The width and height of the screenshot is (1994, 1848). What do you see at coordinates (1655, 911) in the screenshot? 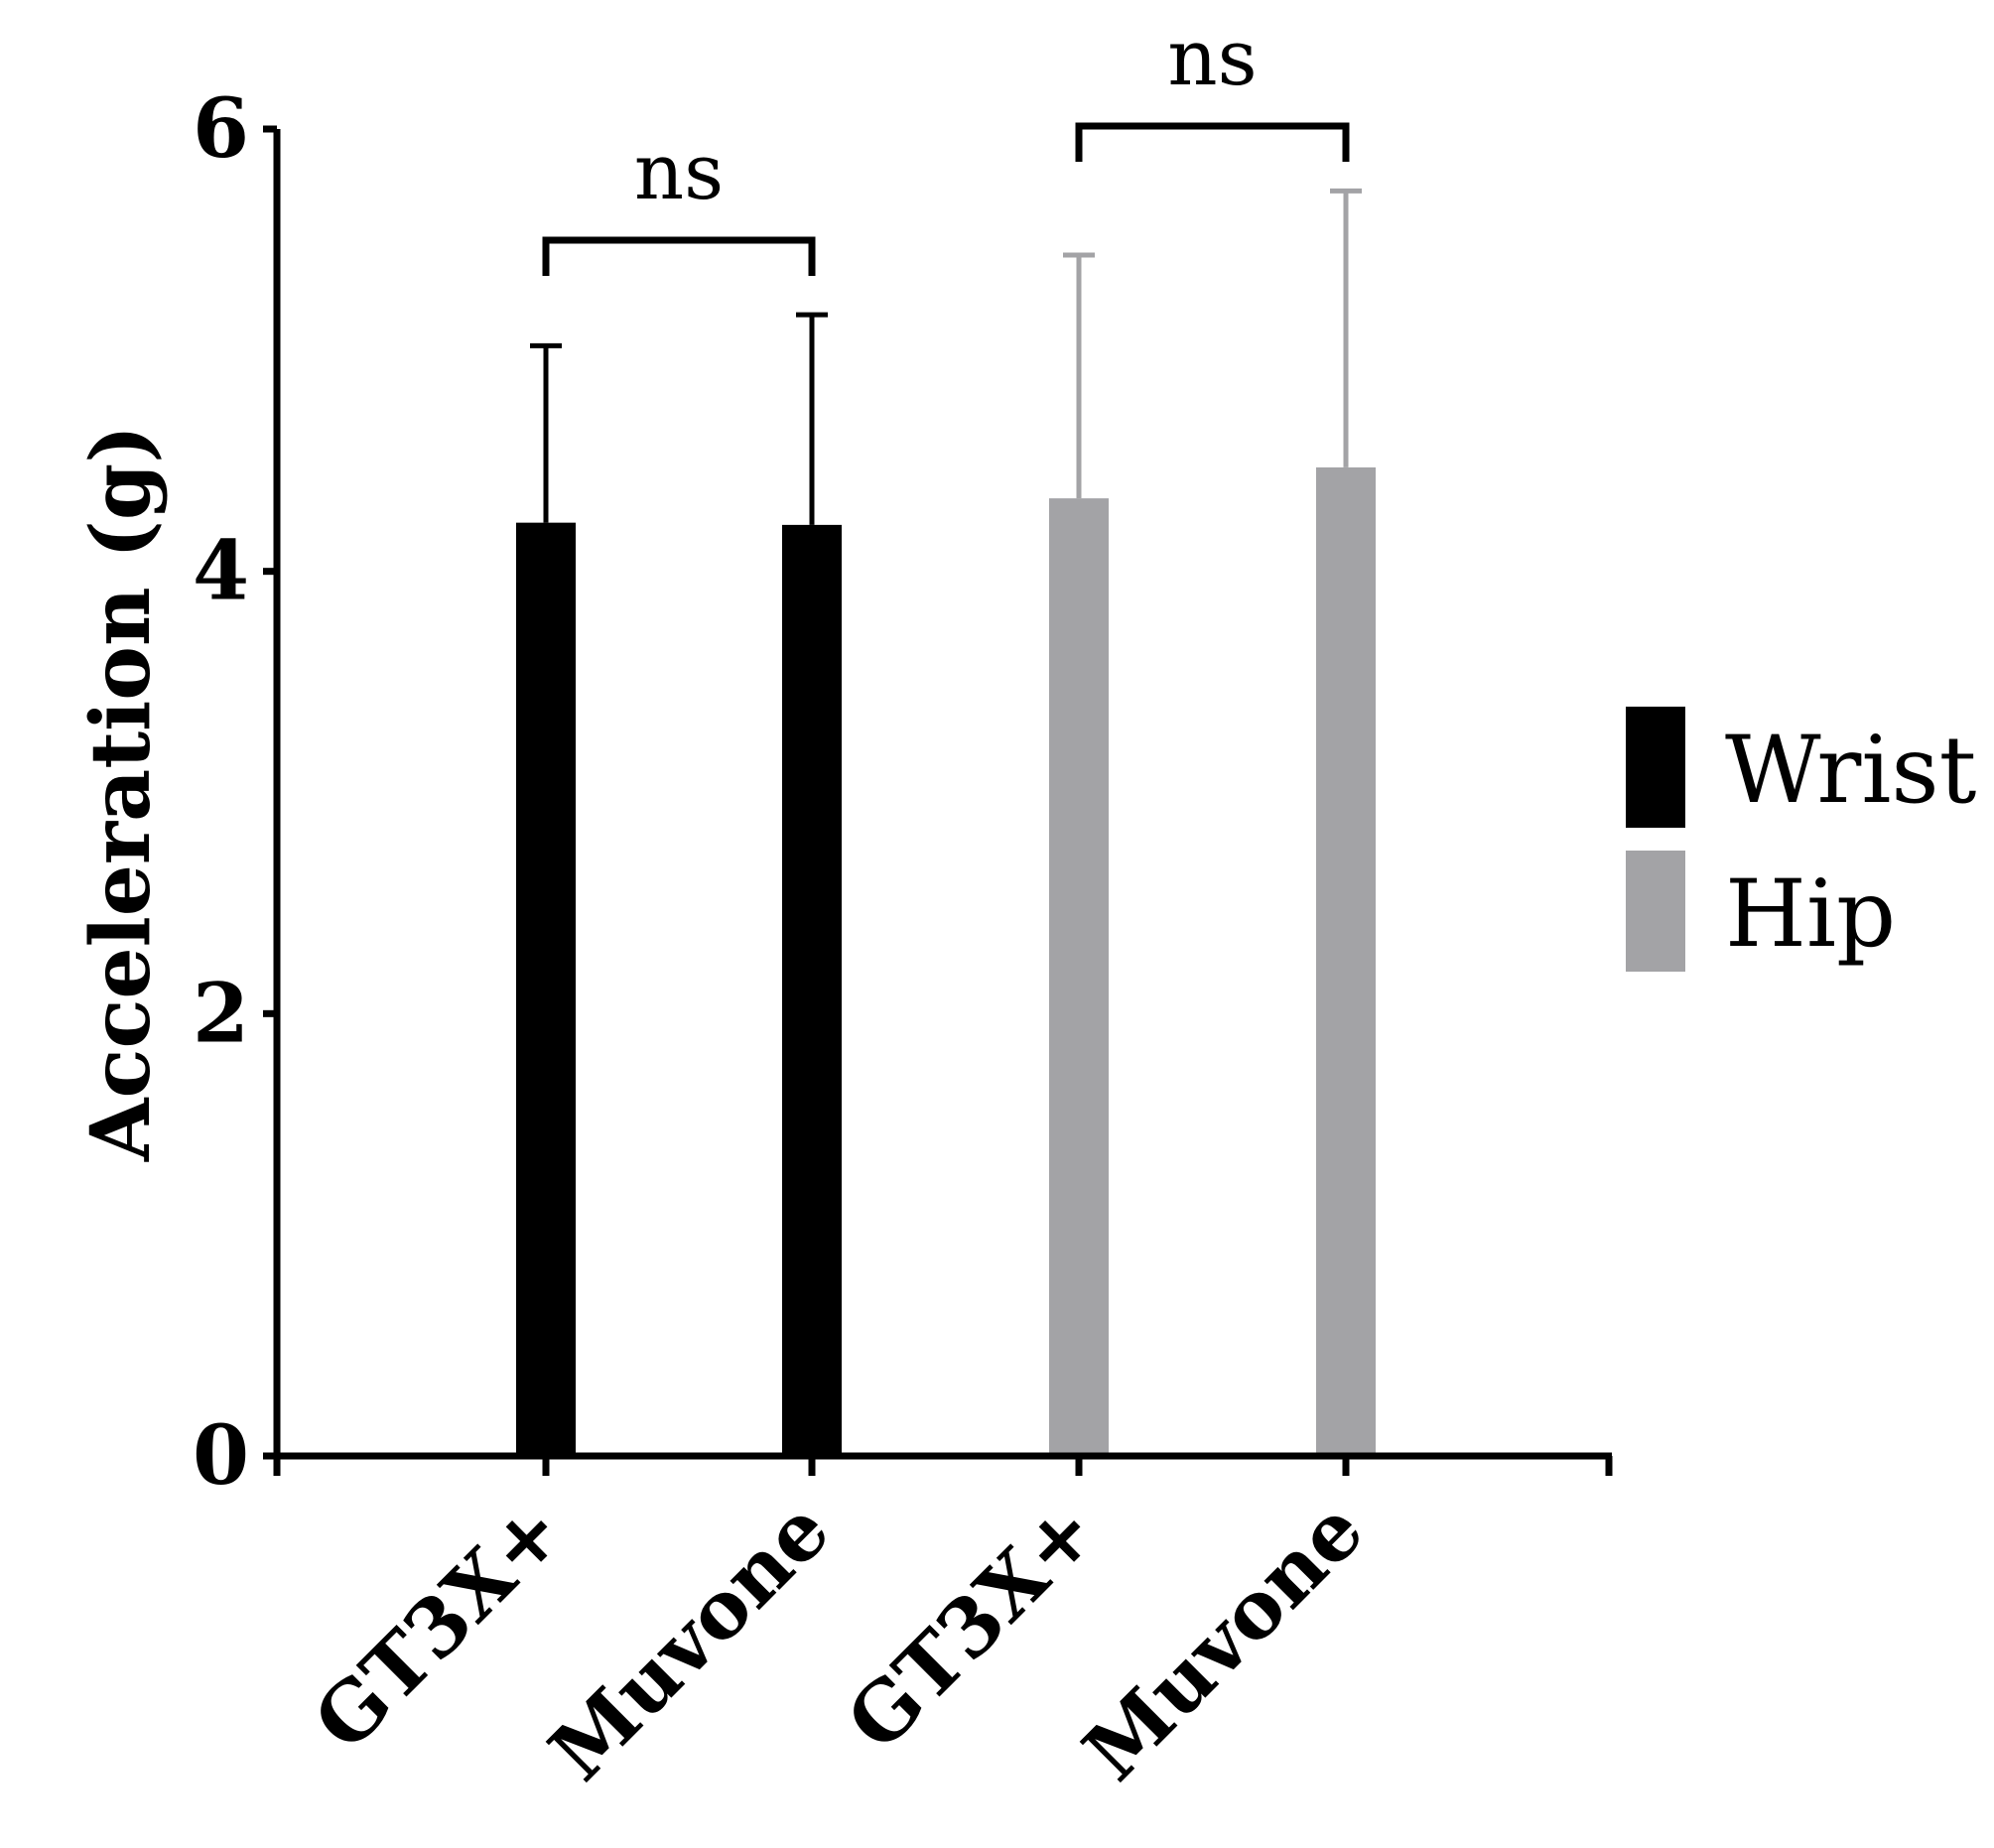
I see `legend-swatch-hip` at bounding box center [1655, 911].